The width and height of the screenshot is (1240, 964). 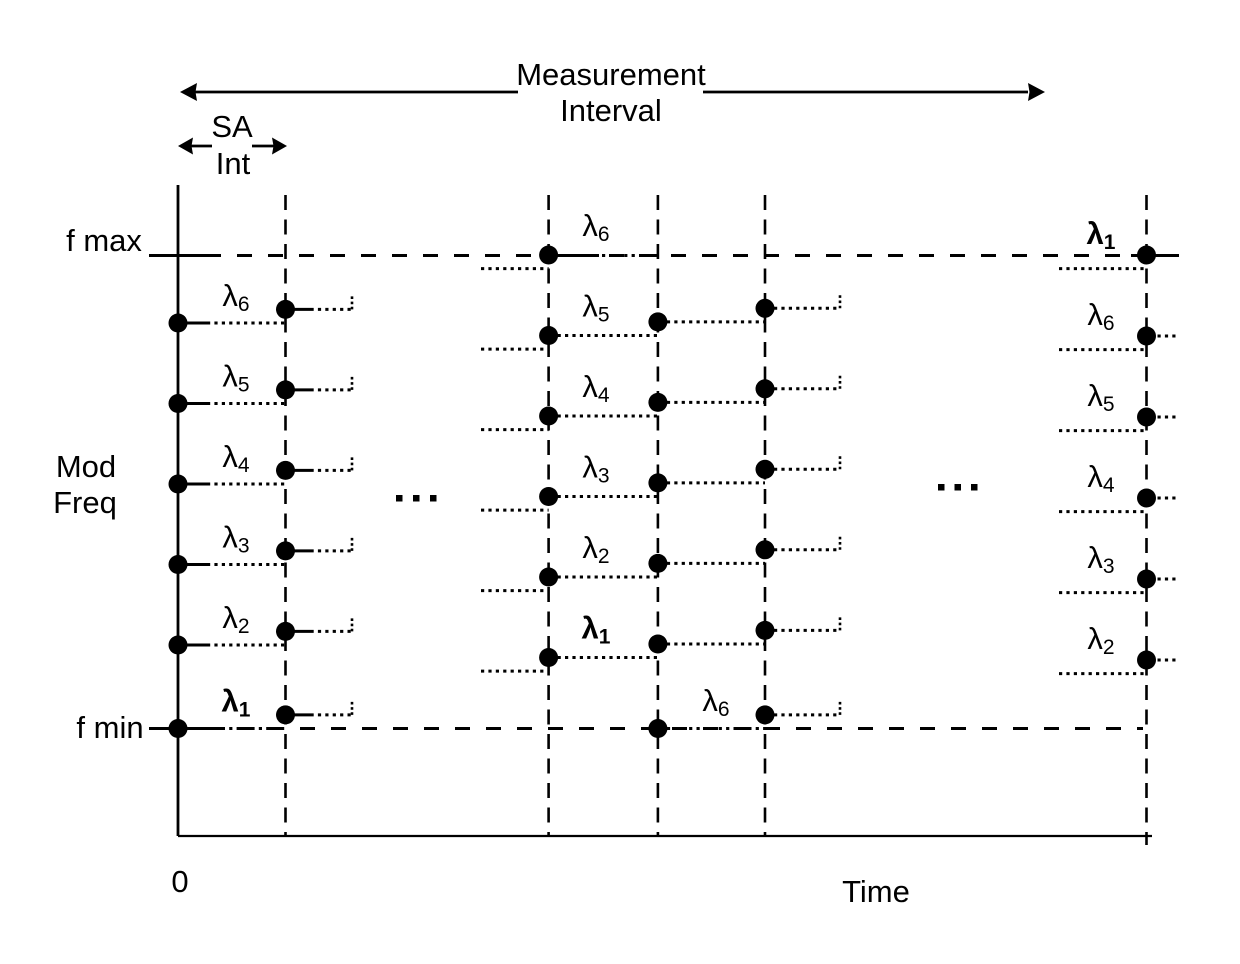 I want to click on svg-text: f max, so click(x=104, y=240).